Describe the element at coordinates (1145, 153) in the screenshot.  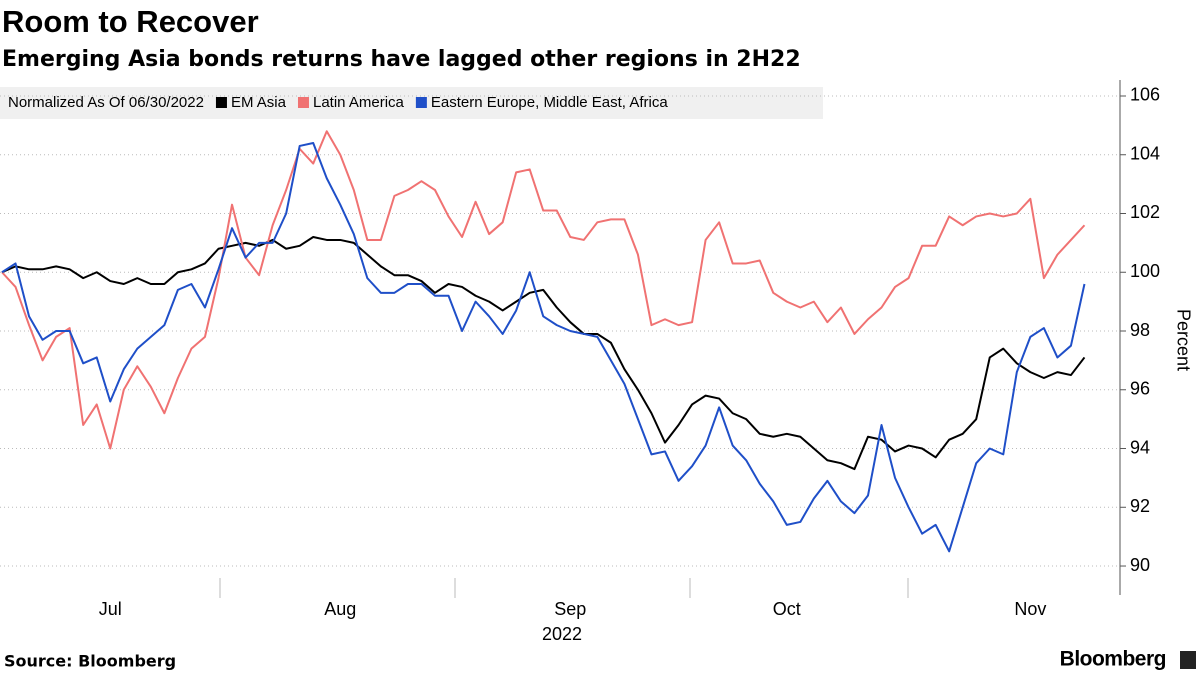
I see `y-tick-label: 104` at that location.